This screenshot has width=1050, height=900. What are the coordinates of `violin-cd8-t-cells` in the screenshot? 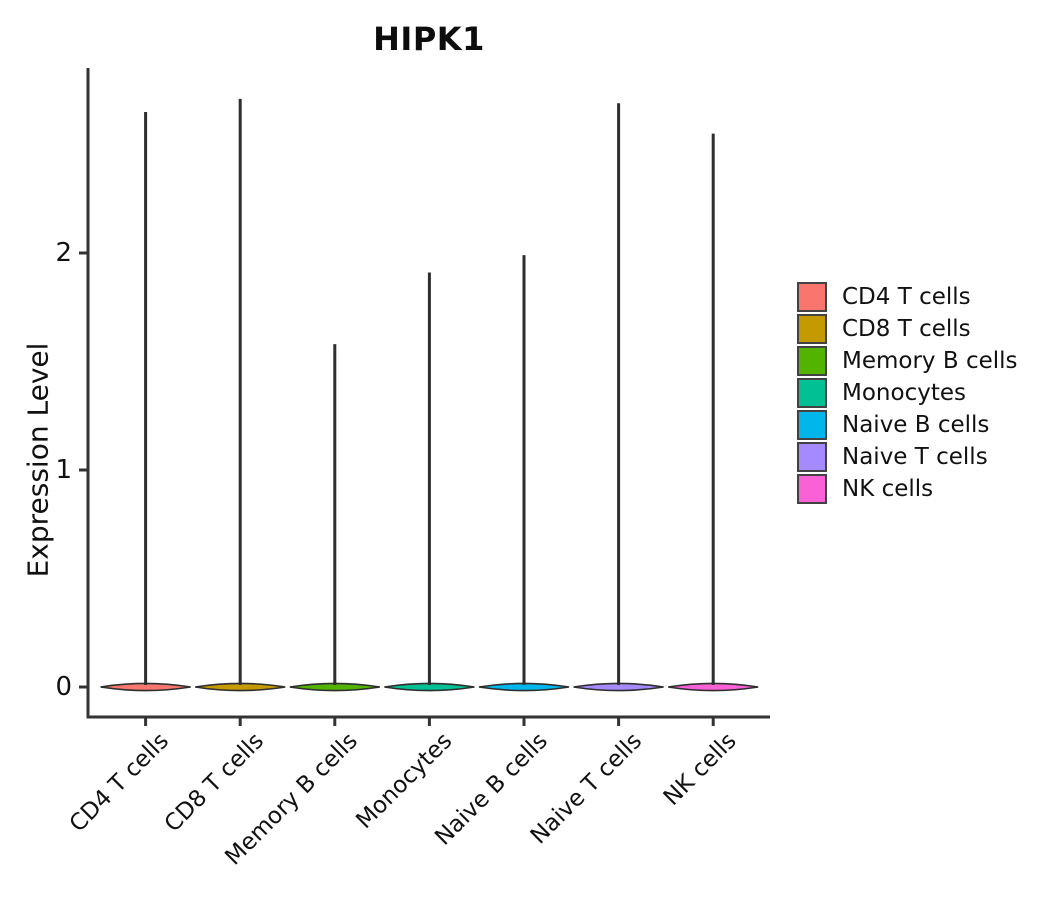 It's located at (240, 395).